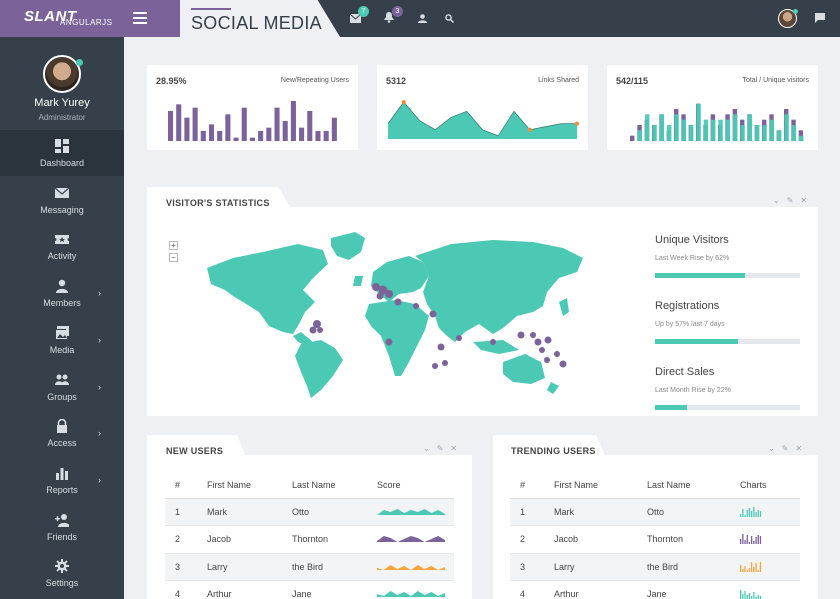  What do you see at coordinates (820, 19) in the screenshot?
I see `chat-button` at bounding box center [820, 19].